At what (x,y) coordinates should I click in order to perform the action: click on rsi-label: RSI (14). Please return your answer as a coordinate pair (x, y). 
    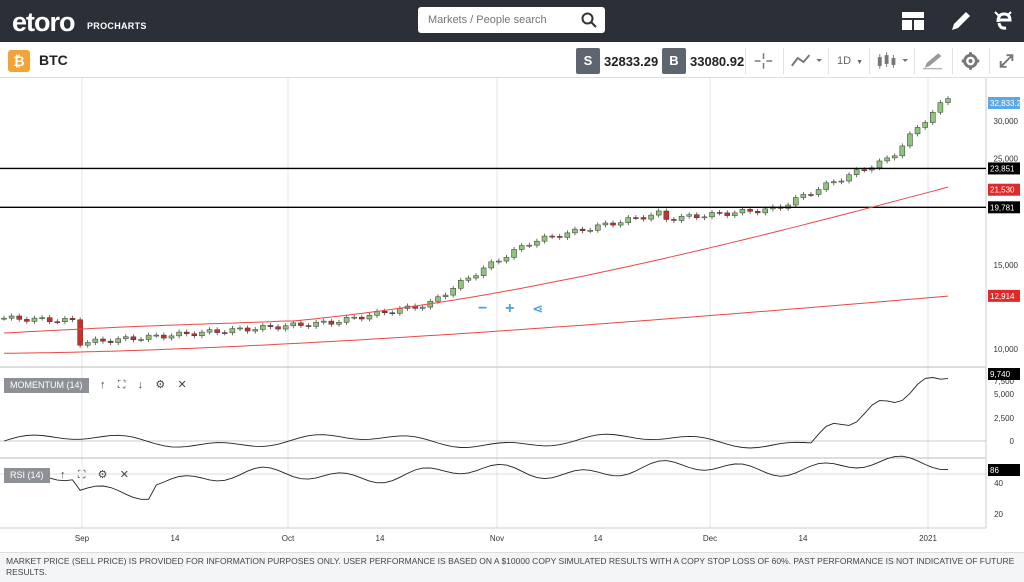
    Looking at the image, I should click on (27, 475).